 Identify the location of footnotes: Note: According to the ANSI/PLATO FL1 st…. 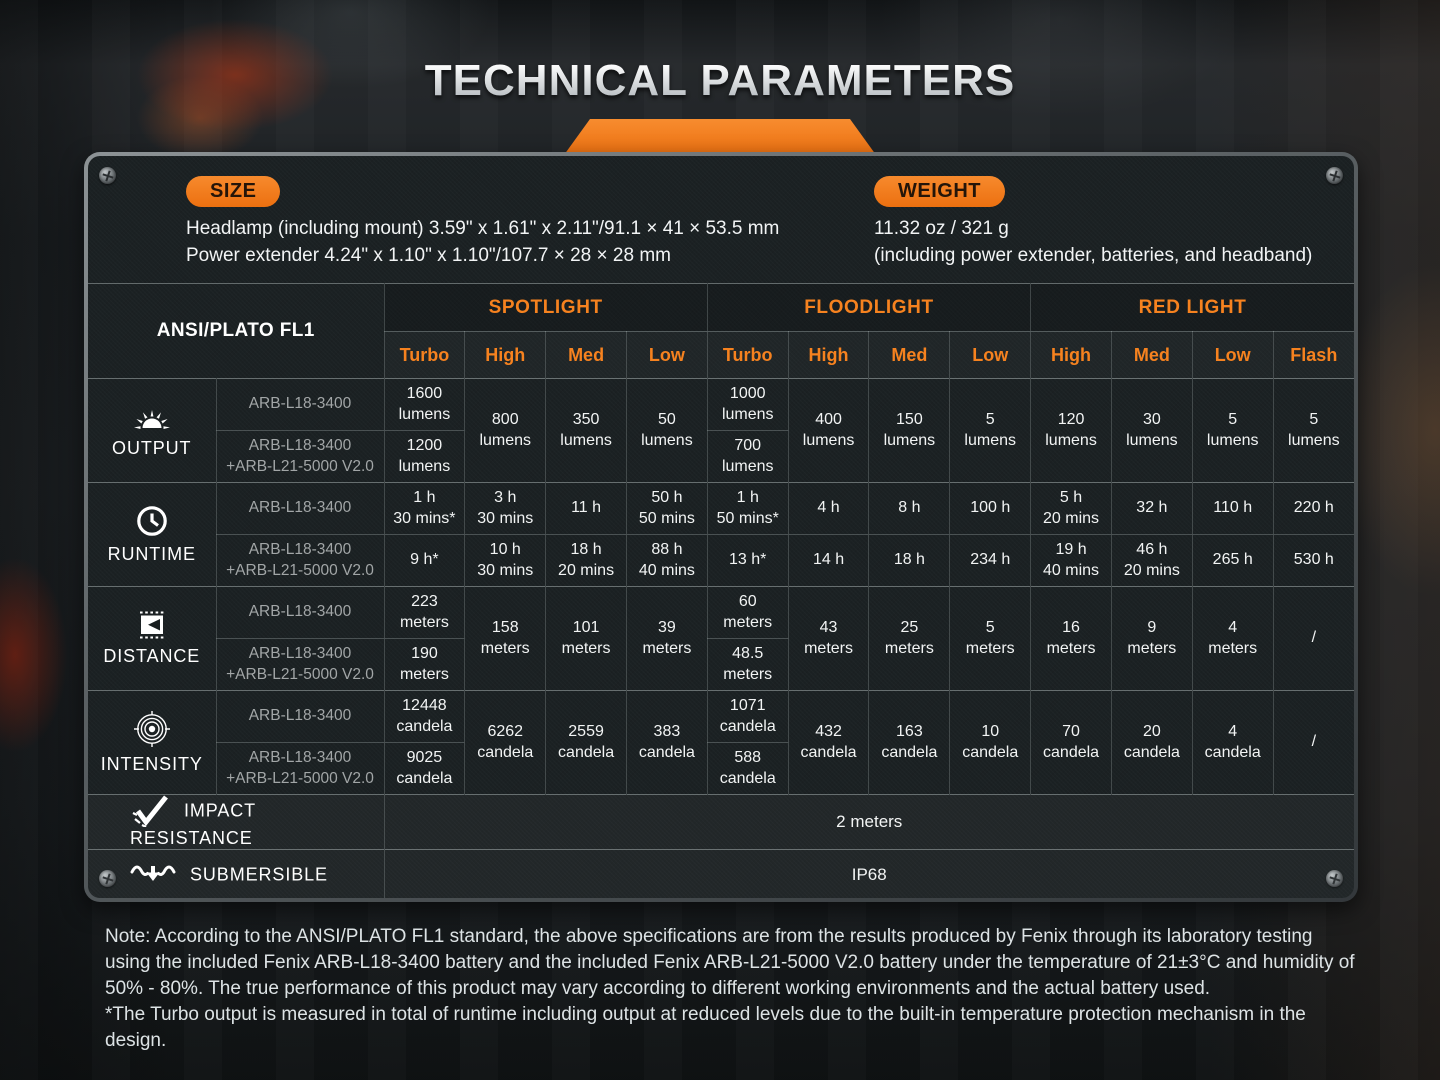
(732, 989).